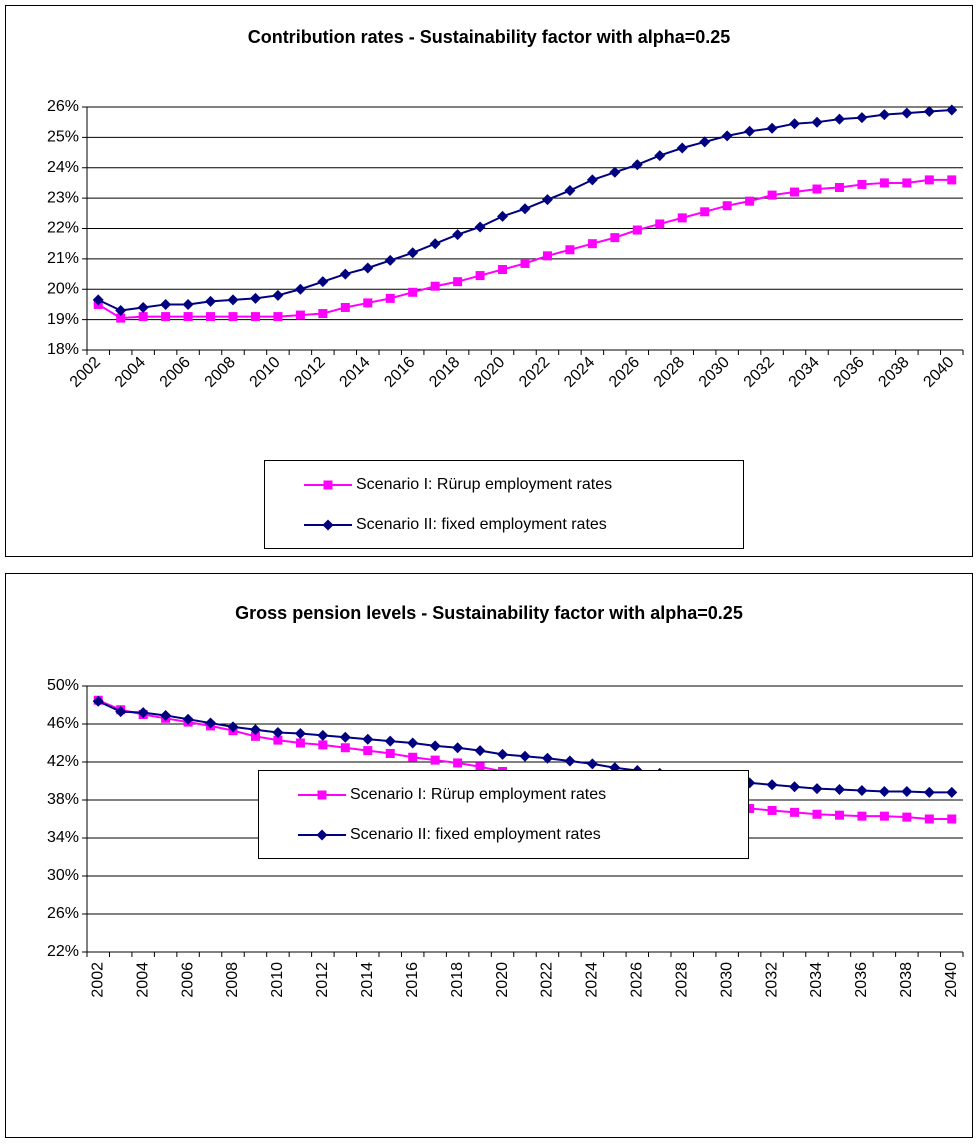 The height and width of the screenshot is (1144, 978). I want to click on x-tick-label: 2014, so click(367, 980).